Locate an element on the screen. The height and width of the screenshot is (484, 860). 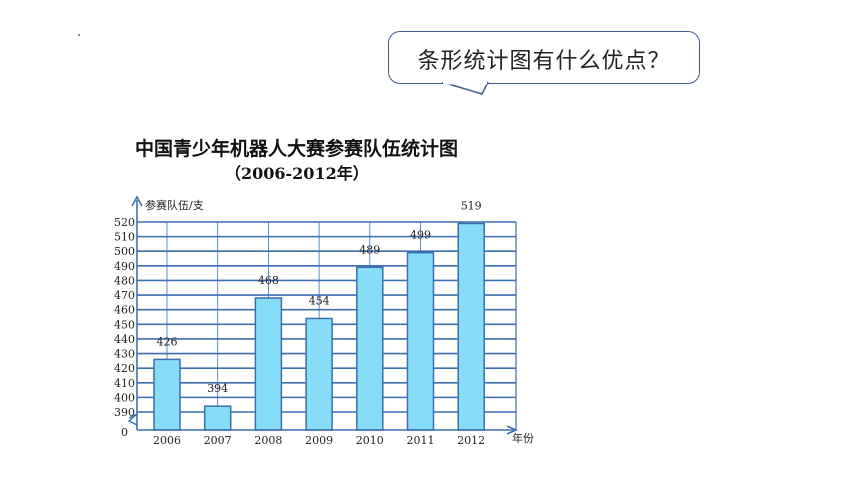
y-tick-520: 520 is located at coordinates (124, 222).